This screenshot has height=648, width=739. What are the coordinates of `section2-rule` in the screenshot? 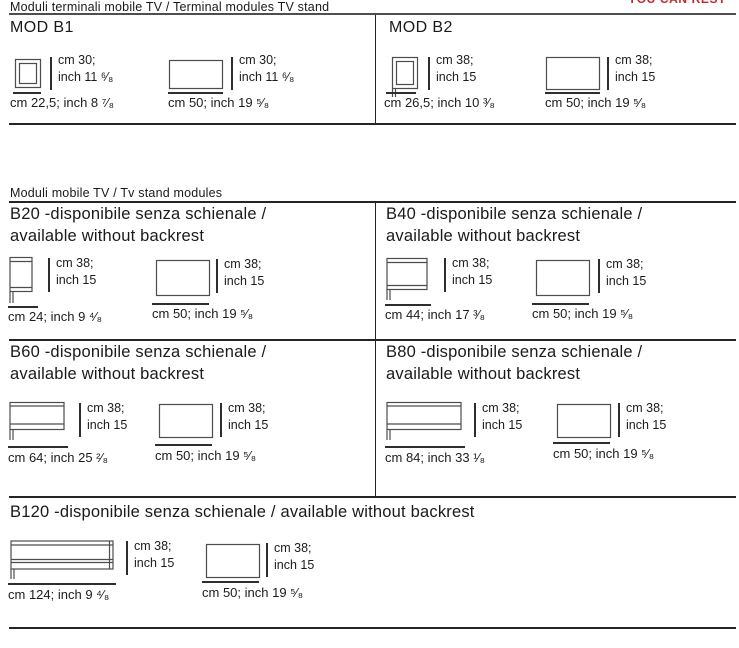 It's located at (372, 202).